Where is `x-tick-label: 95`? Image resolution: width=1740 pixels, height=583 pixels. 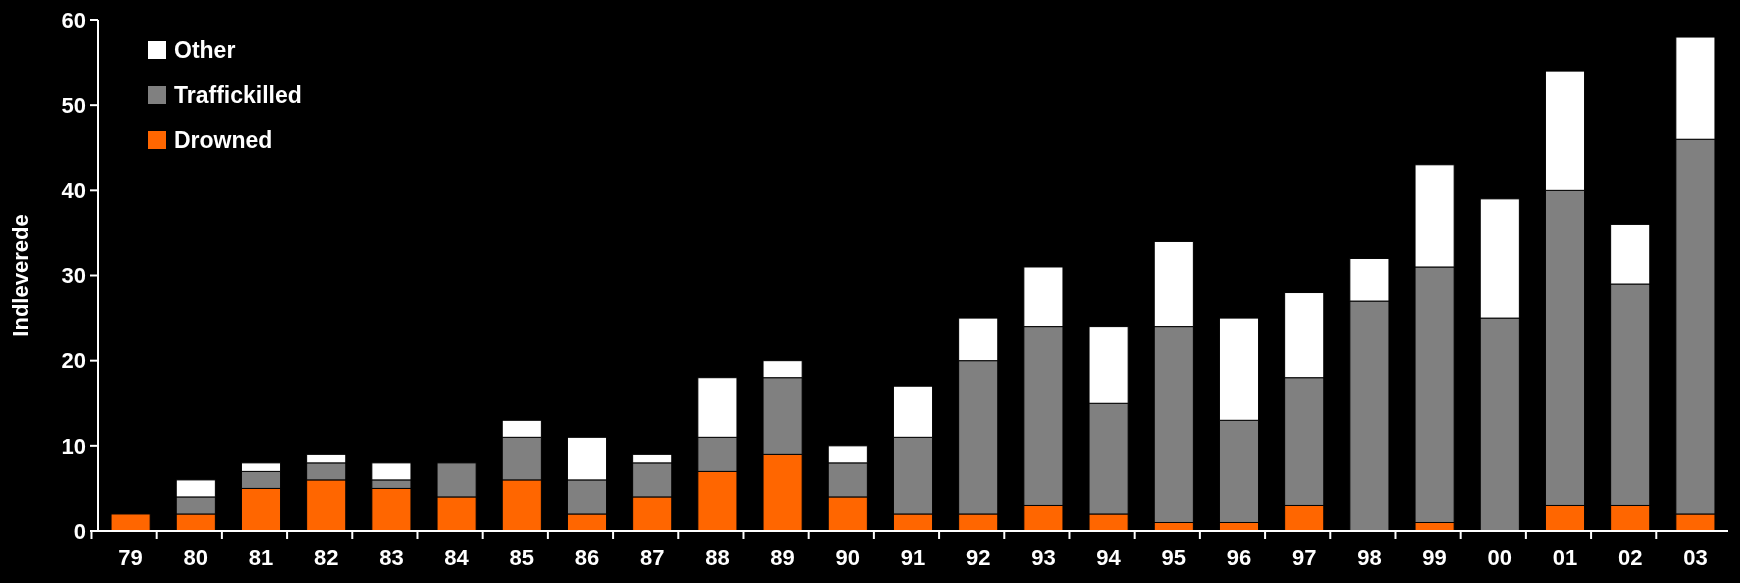 x-tick-label: 95 is located at coordinates (1174, 557).